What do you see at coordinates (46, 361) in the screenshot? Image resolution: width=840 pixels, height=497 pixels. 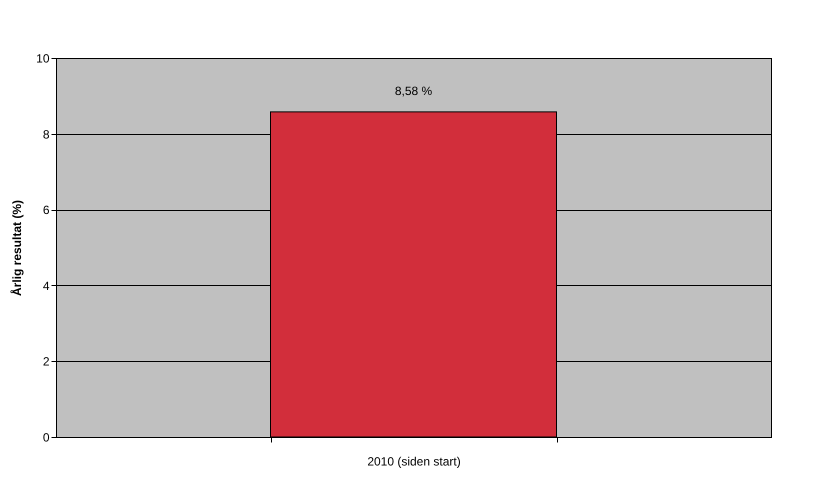 I see `y-tick-label: 2` at bounding box center [46, 361].